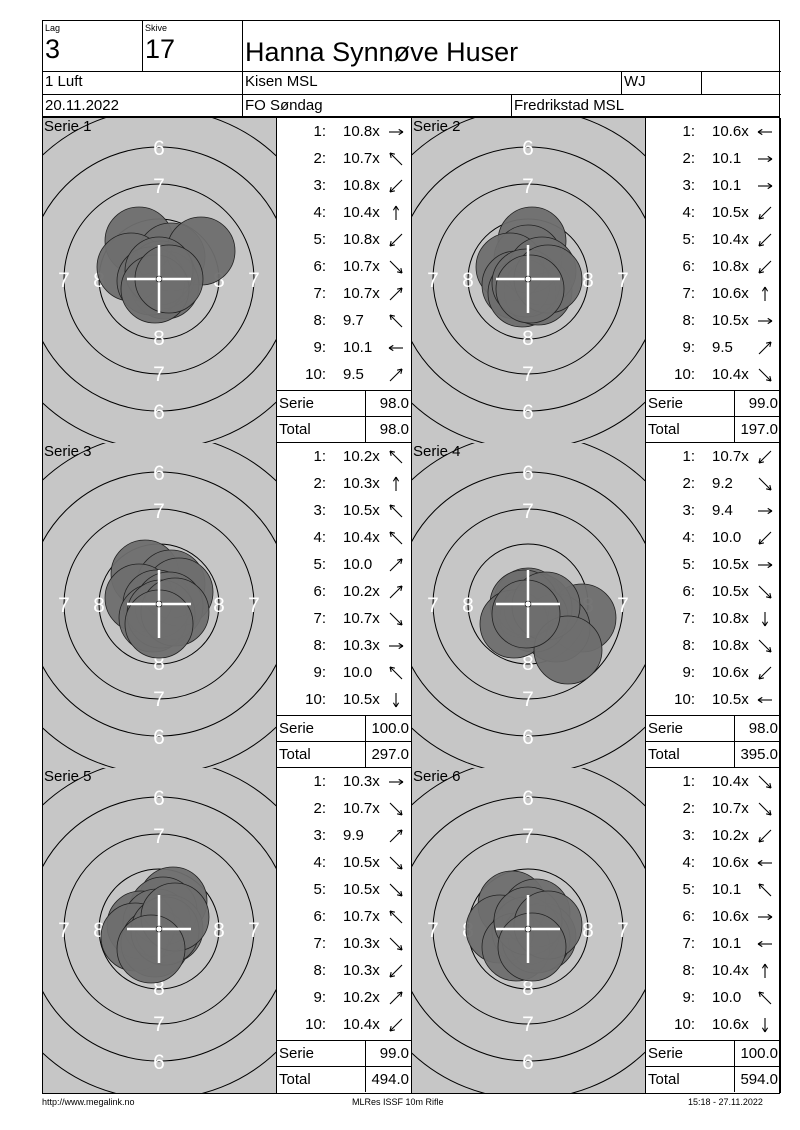  Describe the element at coordinates (437, 776) in the screenshot. I see `serie-title: Serie 6` at that location.